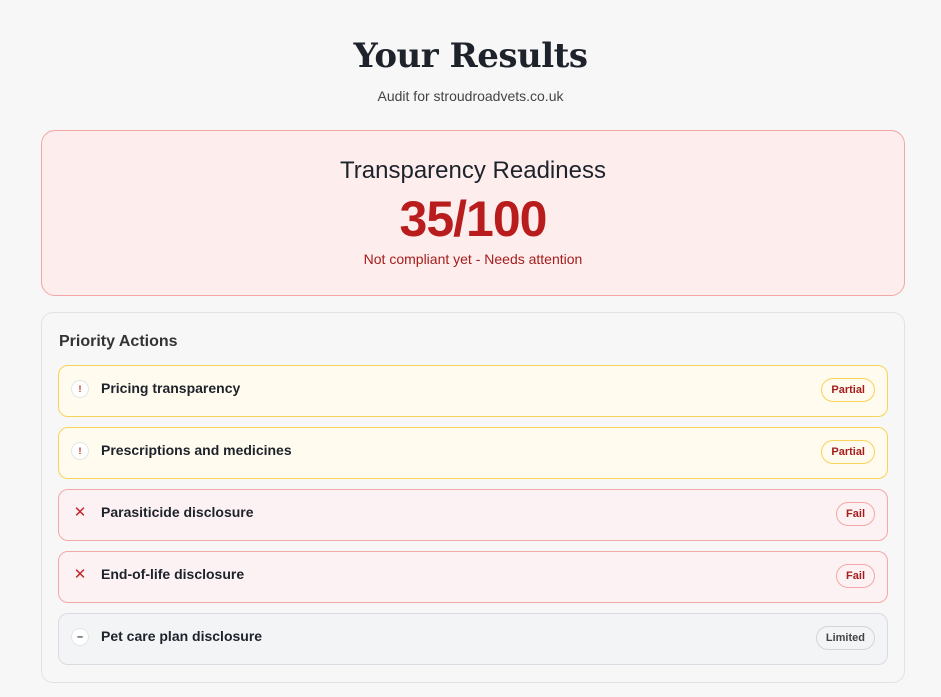 Image resolution: width=941 pixels, height=697 pixels. Describe the element at coordinates (473, 259) in the screenshot. I see `score-status: Not compliant yet - Needs attention` at that location.